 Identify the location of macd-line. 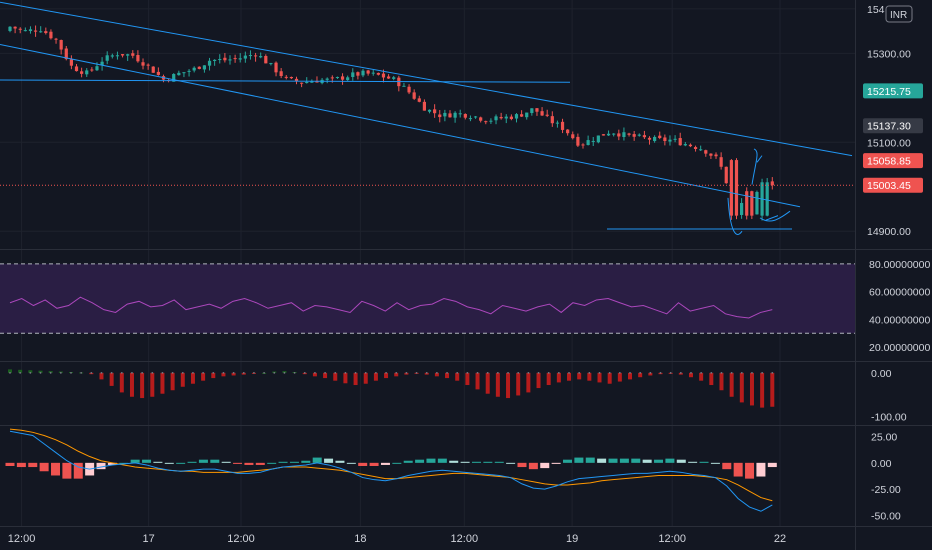
(391, 471).